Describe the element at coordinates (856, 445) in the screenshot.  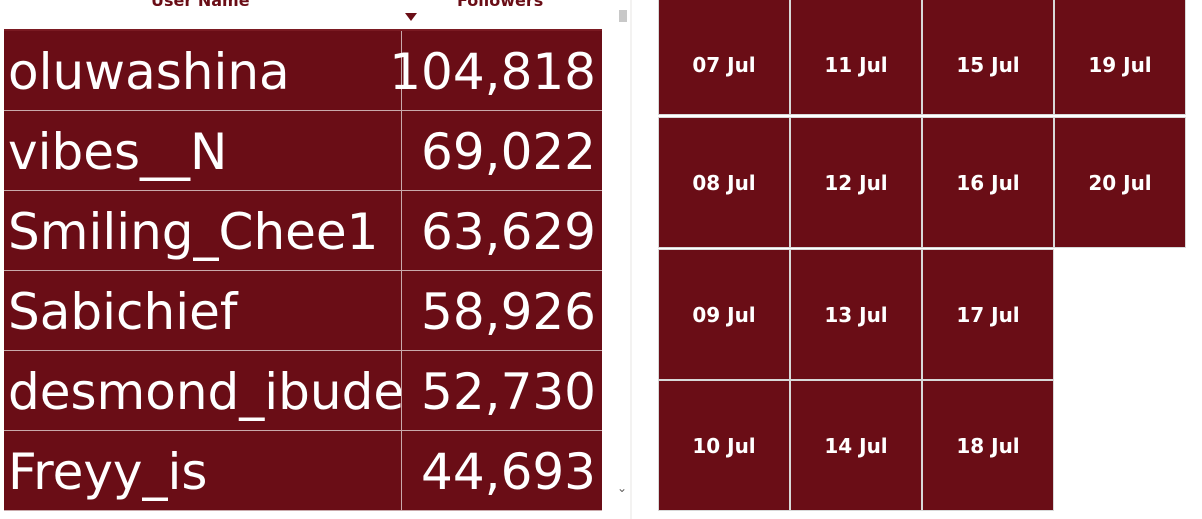
I see `date-tile: 14 Jul` at that location.